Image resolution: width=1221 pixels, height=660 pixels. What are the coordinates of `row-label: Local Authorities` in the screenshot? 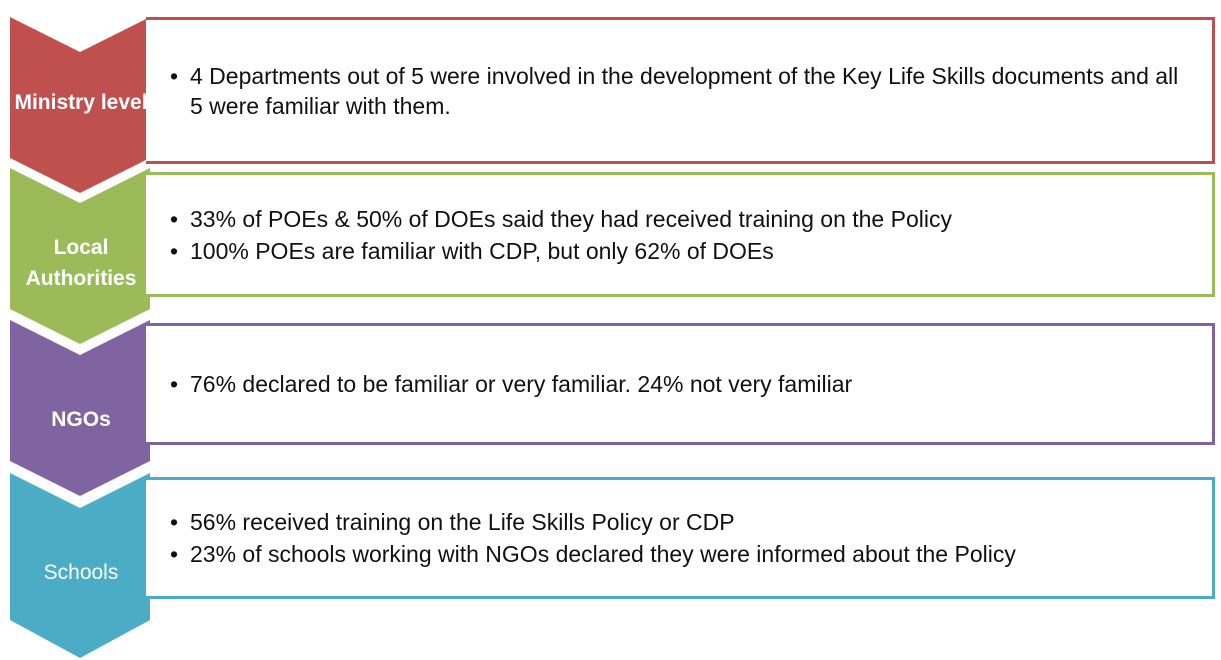 It's located at (81, 263).